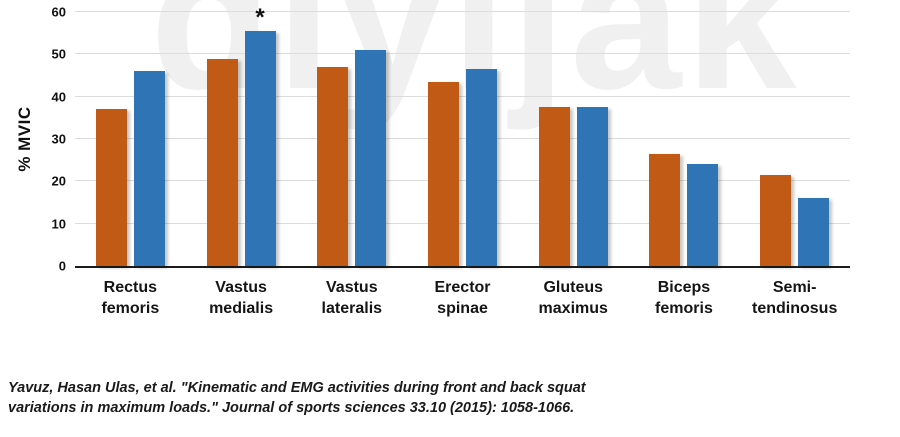 Image resolution: width=900 pixels, height=437 pixels. Describe the element at coordinates (795, 298) in the screenshot. I see `category-label: Semi- tendinosus` at that location.